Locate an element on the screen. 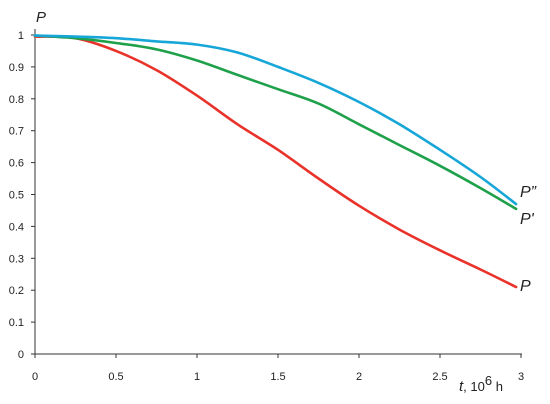  x-tick-label: 3 is located at coordinates (521, 377).